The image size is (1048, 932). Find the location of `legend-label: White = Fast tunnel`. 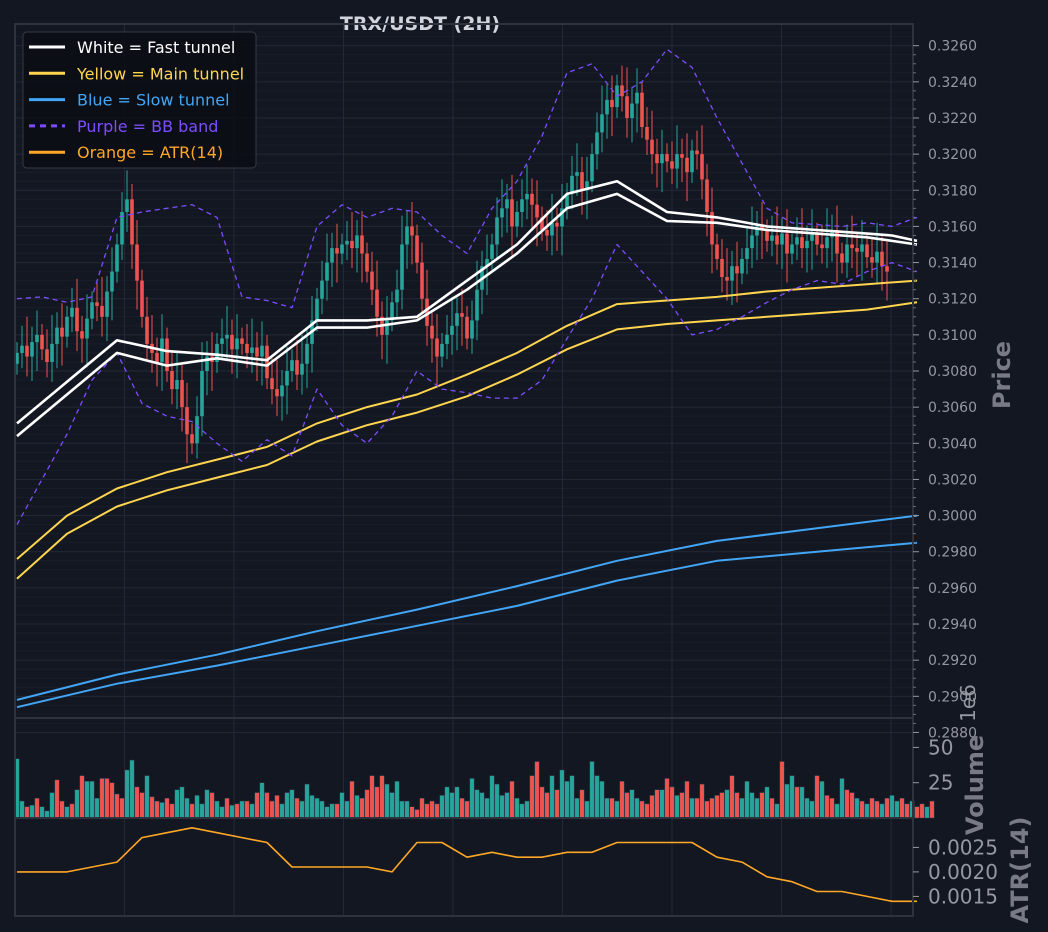

legend-label: White = Fast tunnel is located at coordinates (156, 47).